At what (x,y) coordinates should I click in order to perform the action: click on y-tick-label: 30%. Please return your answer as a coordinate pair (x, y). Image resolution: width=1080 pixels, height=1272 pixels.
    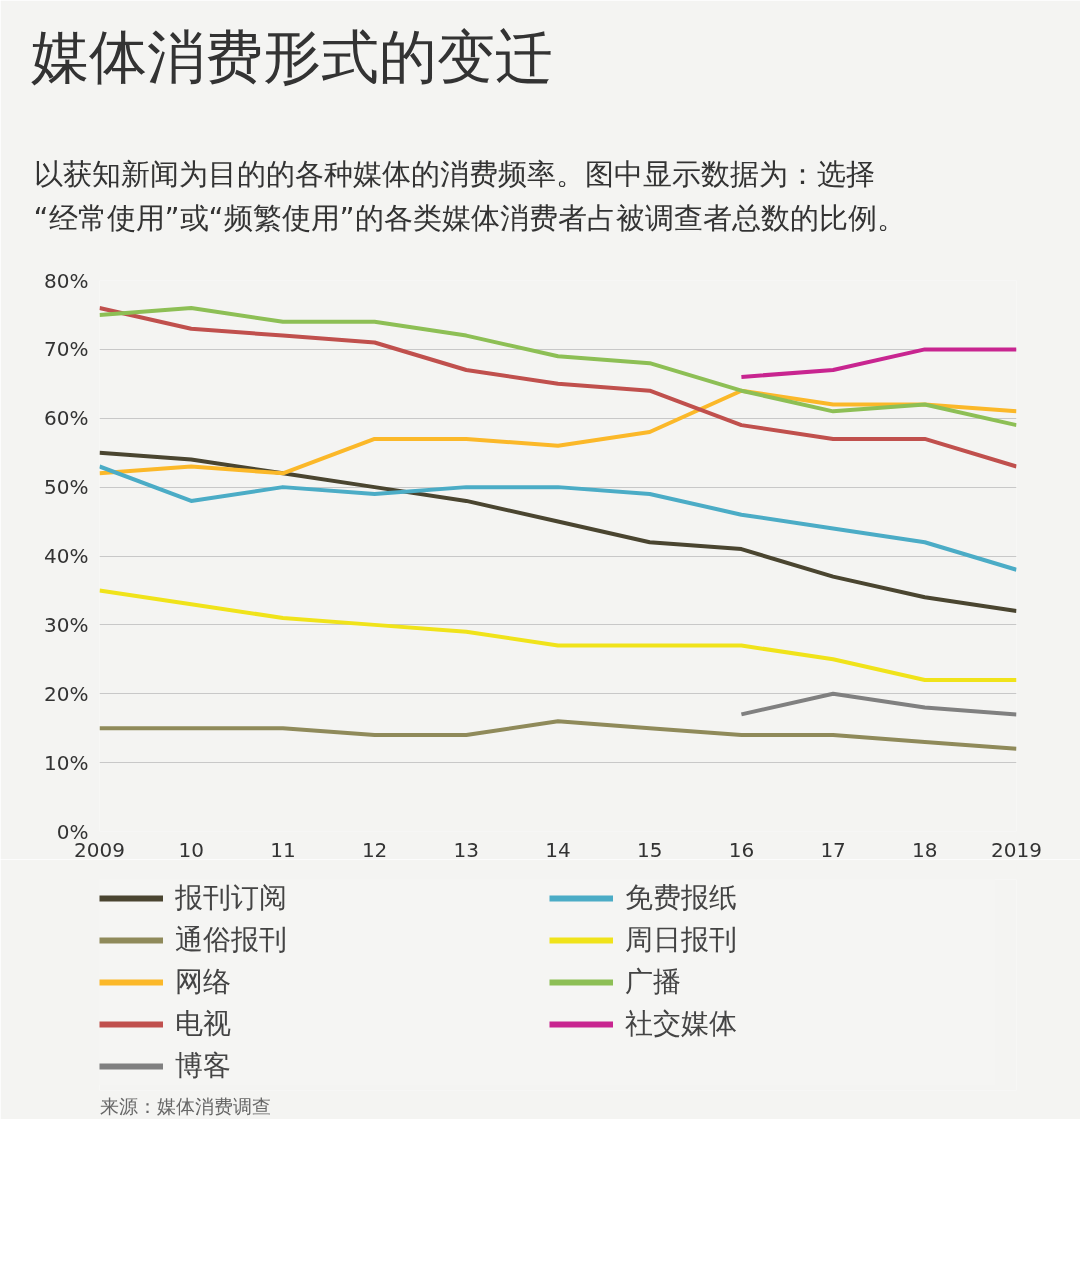
    Looking at the image, I should click on (66, 624).